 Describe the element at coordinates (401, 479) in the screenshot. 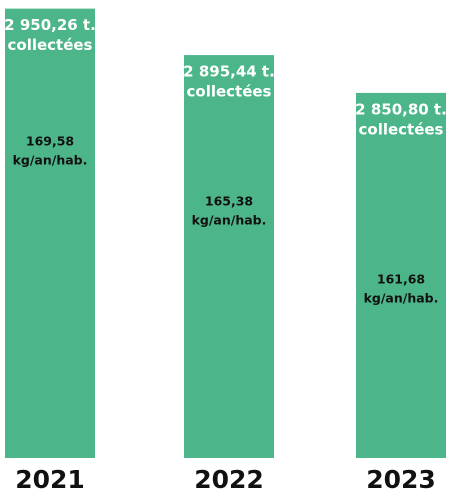

I see `x-tick-label: 2023` at that location.